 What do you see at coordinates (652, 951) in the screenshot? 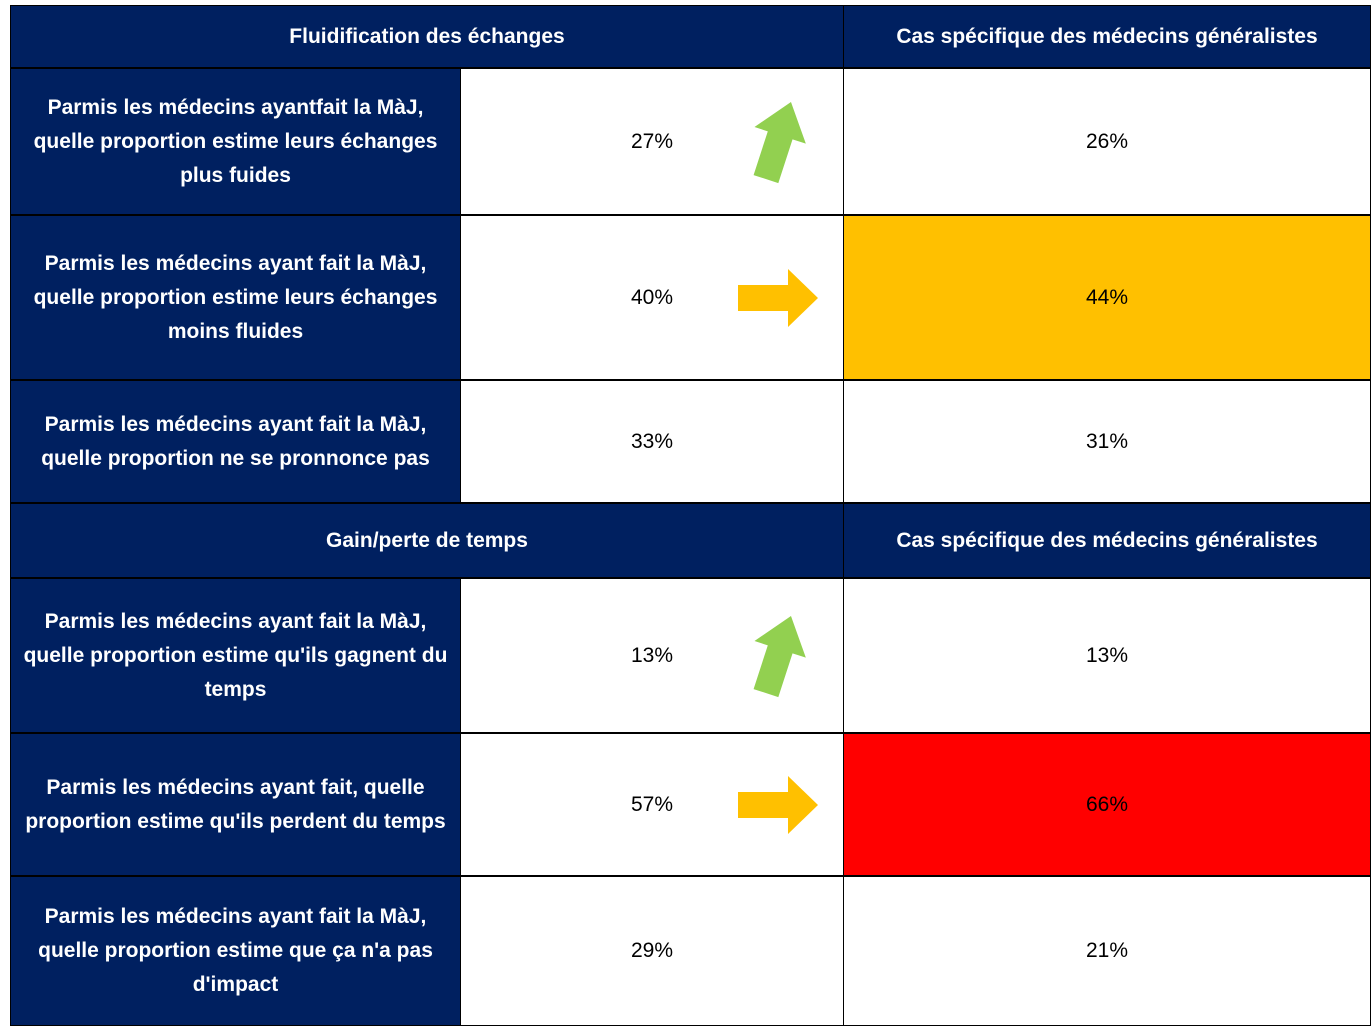
I see `value: 29%` at bounding box center [652, 951].